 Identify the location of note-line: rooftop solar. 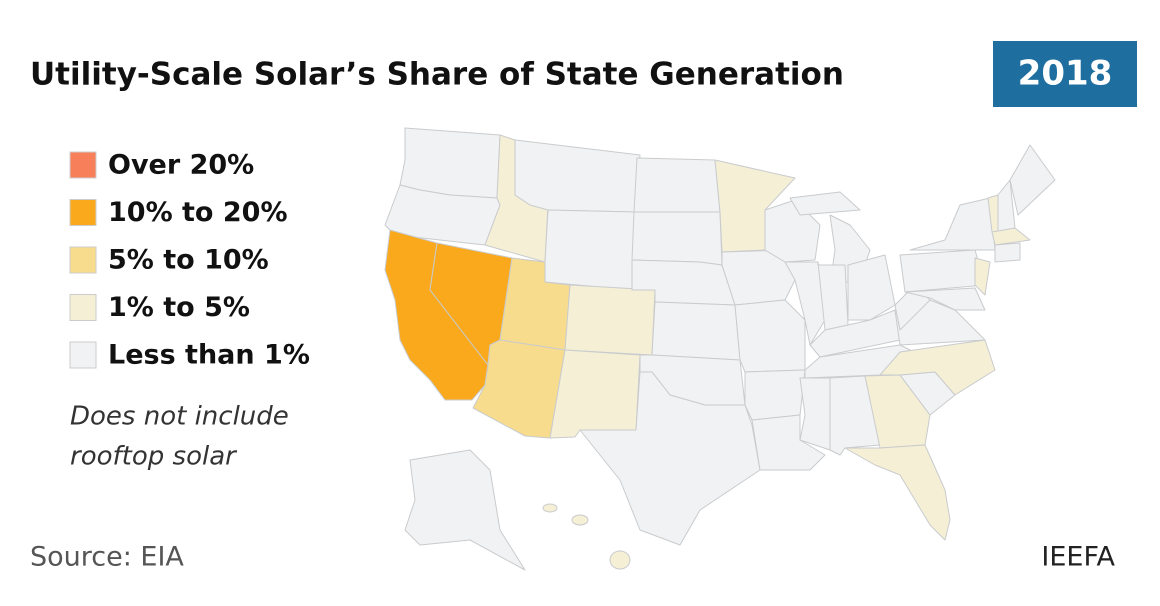
(154, 457).